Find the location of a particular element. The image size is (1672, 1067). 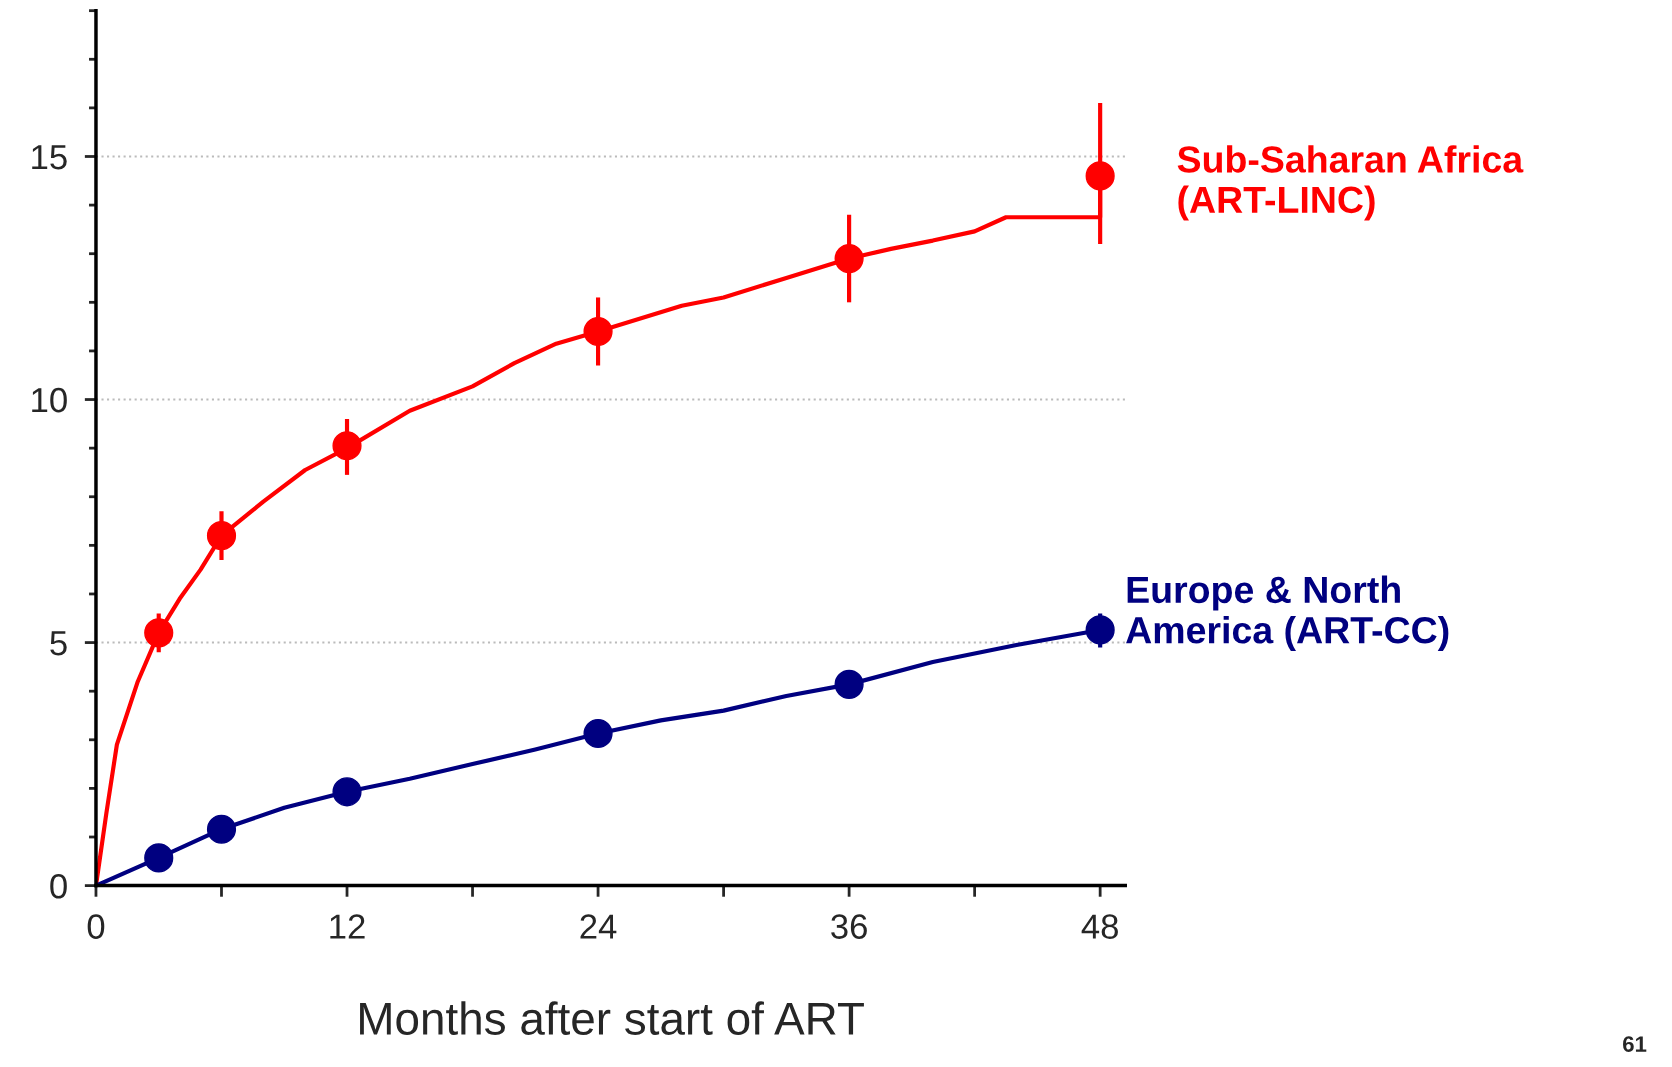

x-tick-label: 0 is located at coordinates (96, 926).